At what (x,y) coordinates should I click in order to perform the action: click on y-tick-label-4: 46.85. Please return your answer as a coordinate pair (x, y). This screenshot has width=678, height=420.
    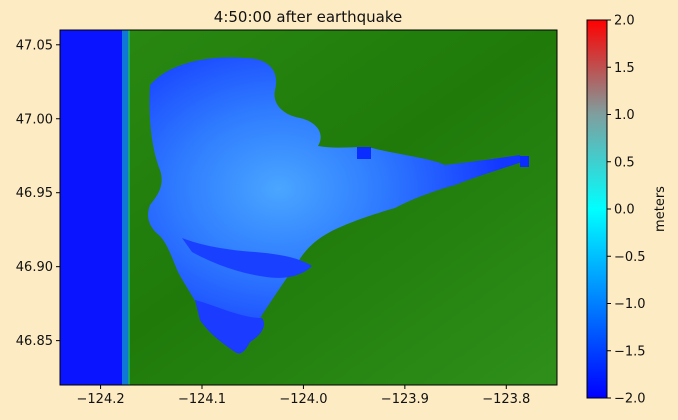
    Looking at the image, I should click on (34, 341).